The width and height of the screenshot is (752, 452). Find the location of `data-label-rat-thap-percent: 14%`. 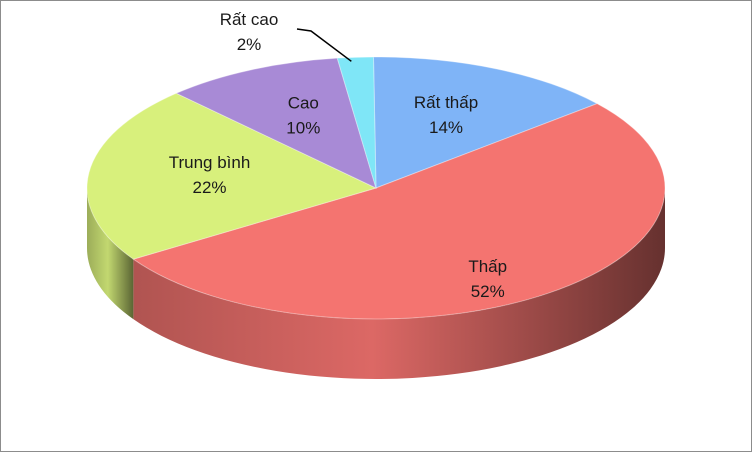

data-label-rat-thap-percent: 14% is located at coordinates (446, 127).